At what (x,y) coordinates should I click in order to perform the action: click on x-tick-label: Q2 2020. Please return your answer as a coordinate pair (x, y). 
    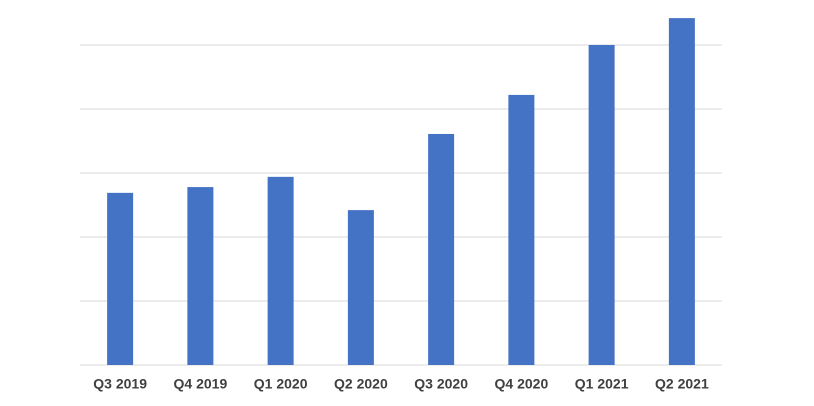
    Looking at the image, I should click on (361, 384).